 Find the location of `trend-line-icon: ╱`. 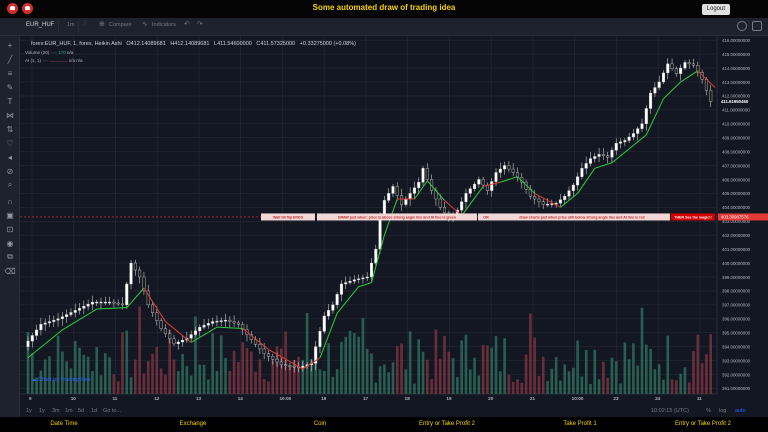

trend-line-icon: ╱ is located at coordinates (10, 59).